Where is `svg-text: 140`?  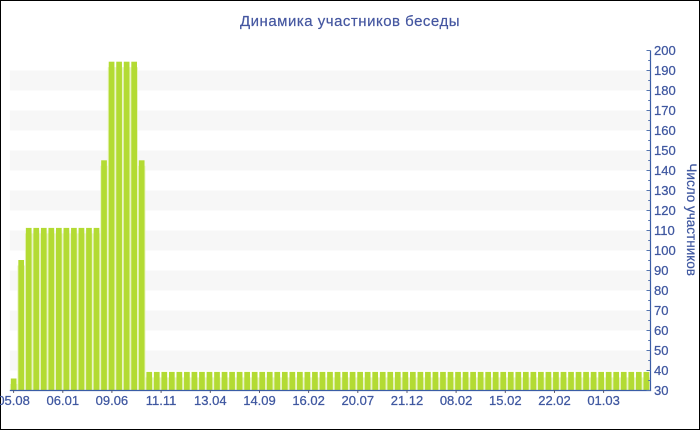
svg-text: 140 is located at coordinates (665, 170).